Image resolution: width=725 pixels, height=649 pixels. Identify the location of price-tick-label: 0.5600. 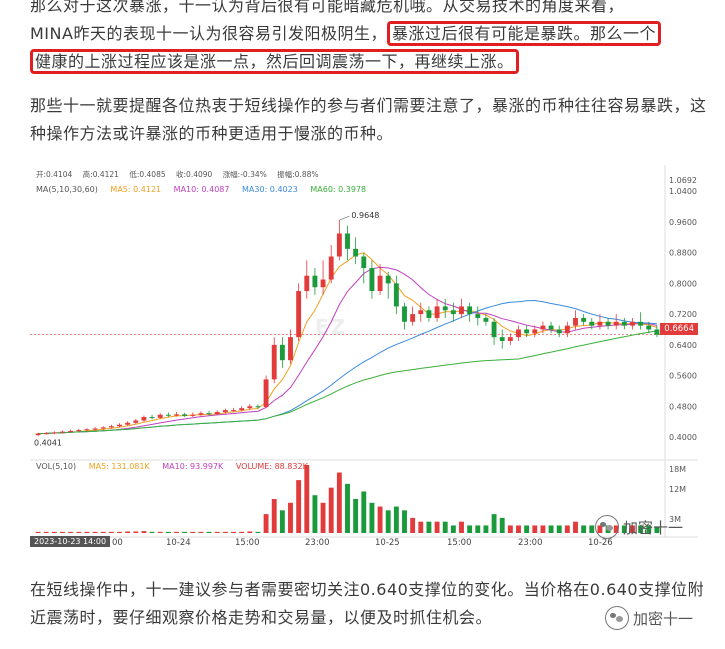
(683, 376).